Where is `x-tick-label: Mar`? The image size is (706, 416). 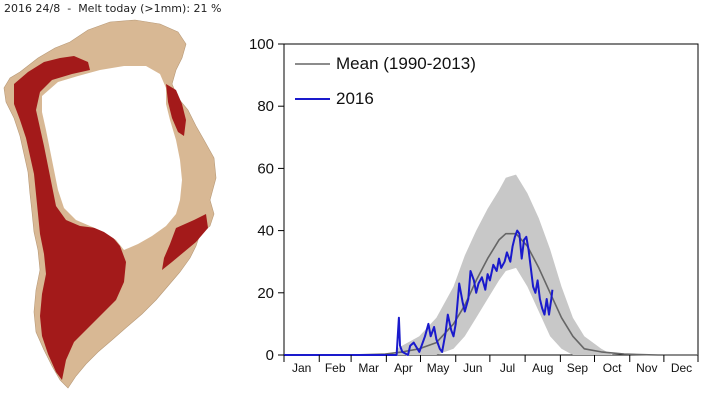 x-tick-label: Mar is located at coordinates (368, 368).